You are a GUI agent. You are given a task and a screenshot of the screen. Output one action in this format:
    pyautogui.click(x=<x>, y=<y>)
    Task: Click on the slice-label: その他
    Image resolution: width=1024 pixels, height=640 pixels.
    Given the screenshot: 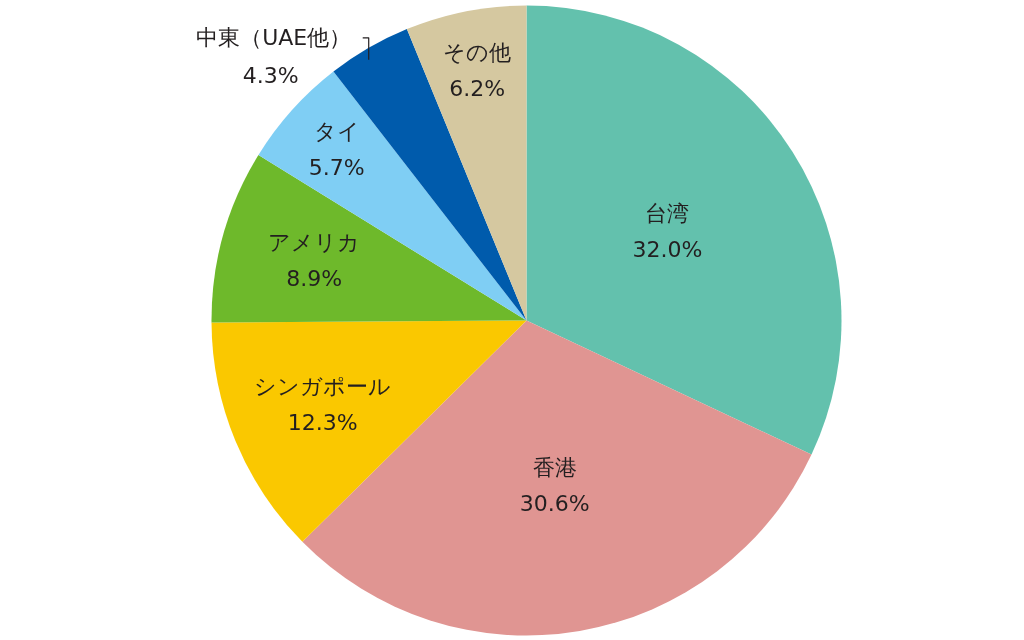 What is the action you would take?
    pyautogui.click(x=477, y=52)
    